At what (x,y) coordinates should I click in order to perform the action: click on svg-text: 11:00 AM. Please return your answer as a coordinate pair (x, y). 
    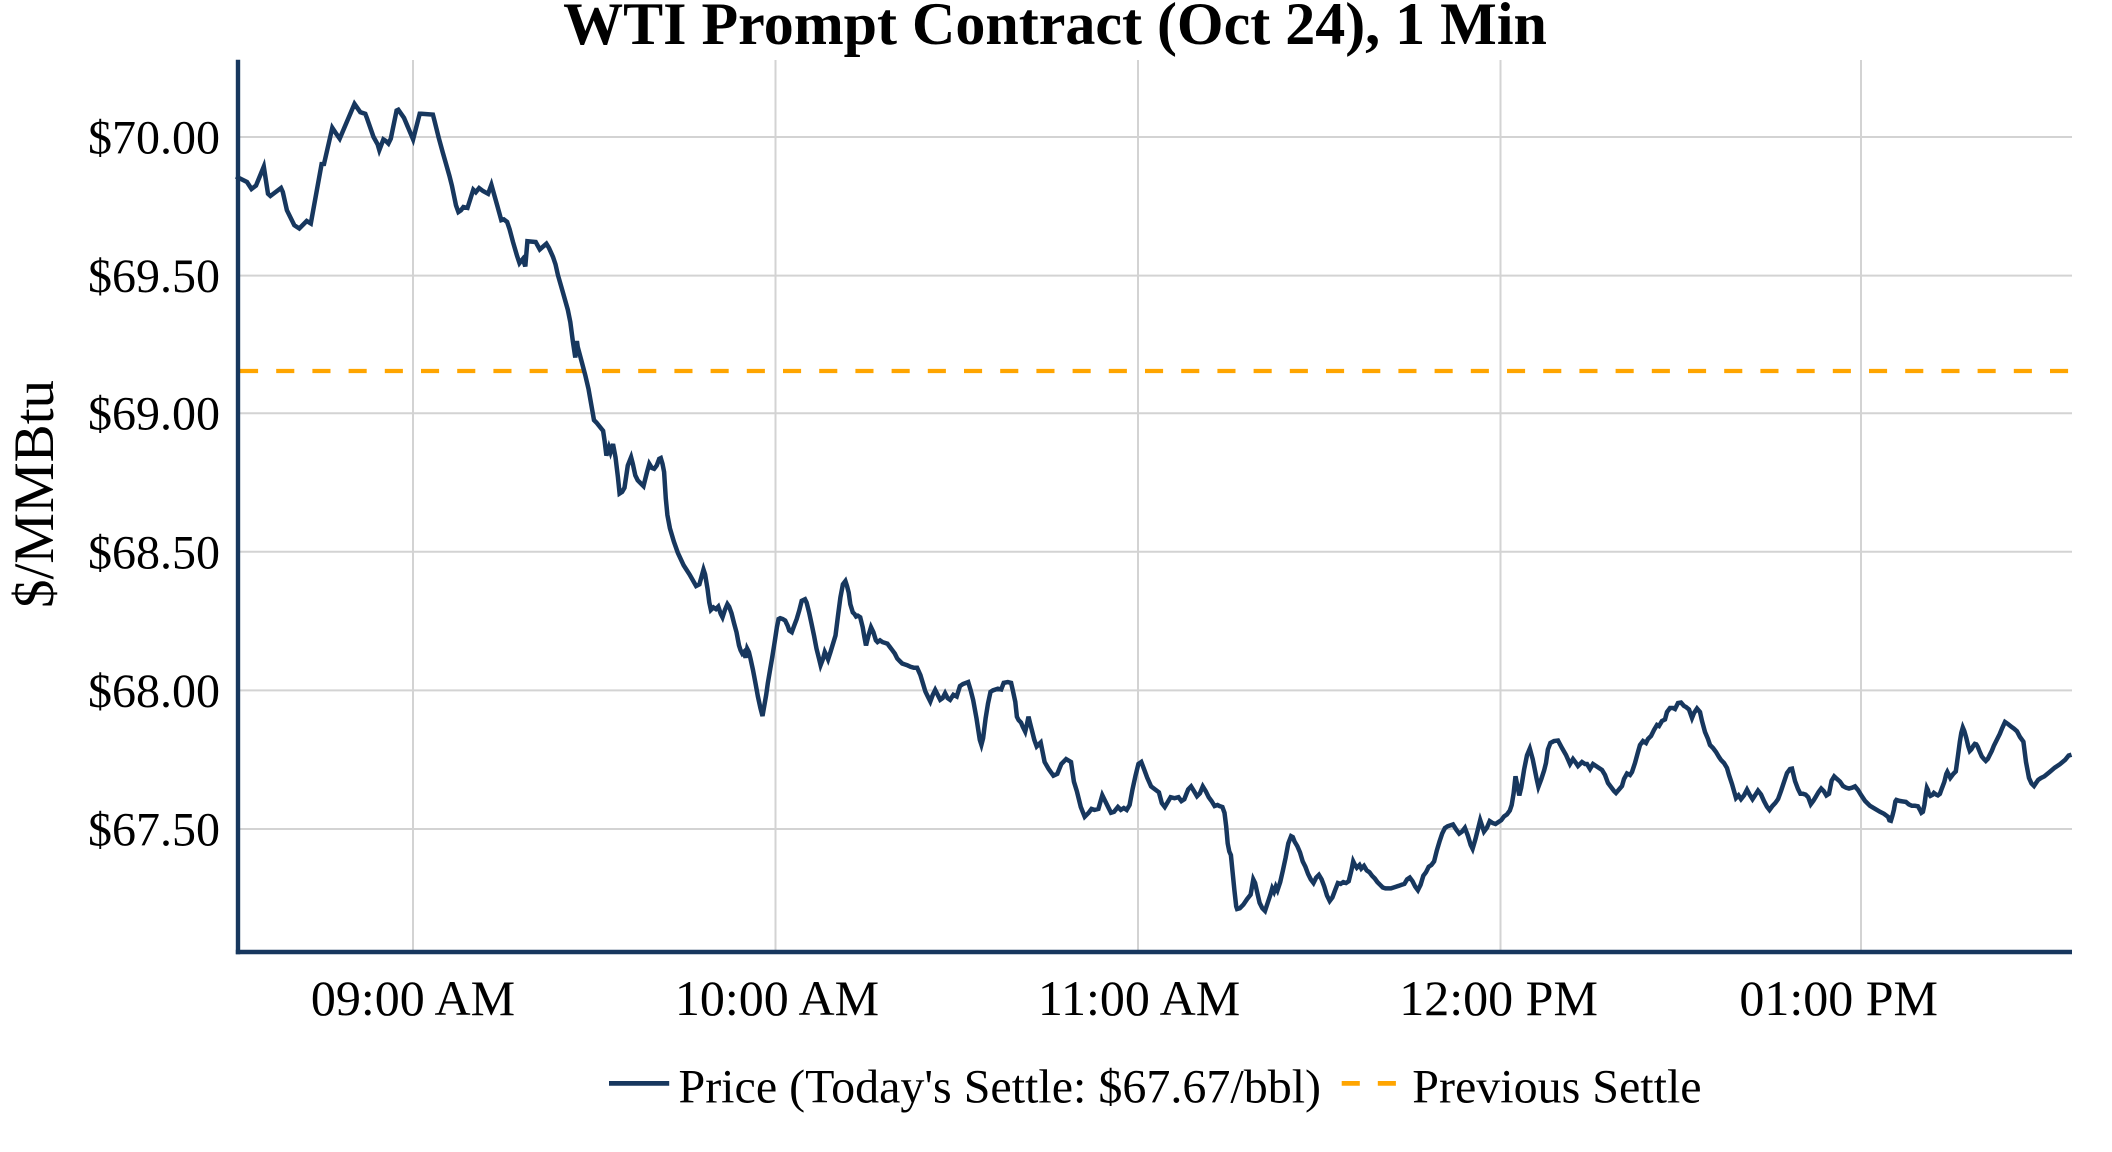
    Looking at the image, I should click on (1139, 998).